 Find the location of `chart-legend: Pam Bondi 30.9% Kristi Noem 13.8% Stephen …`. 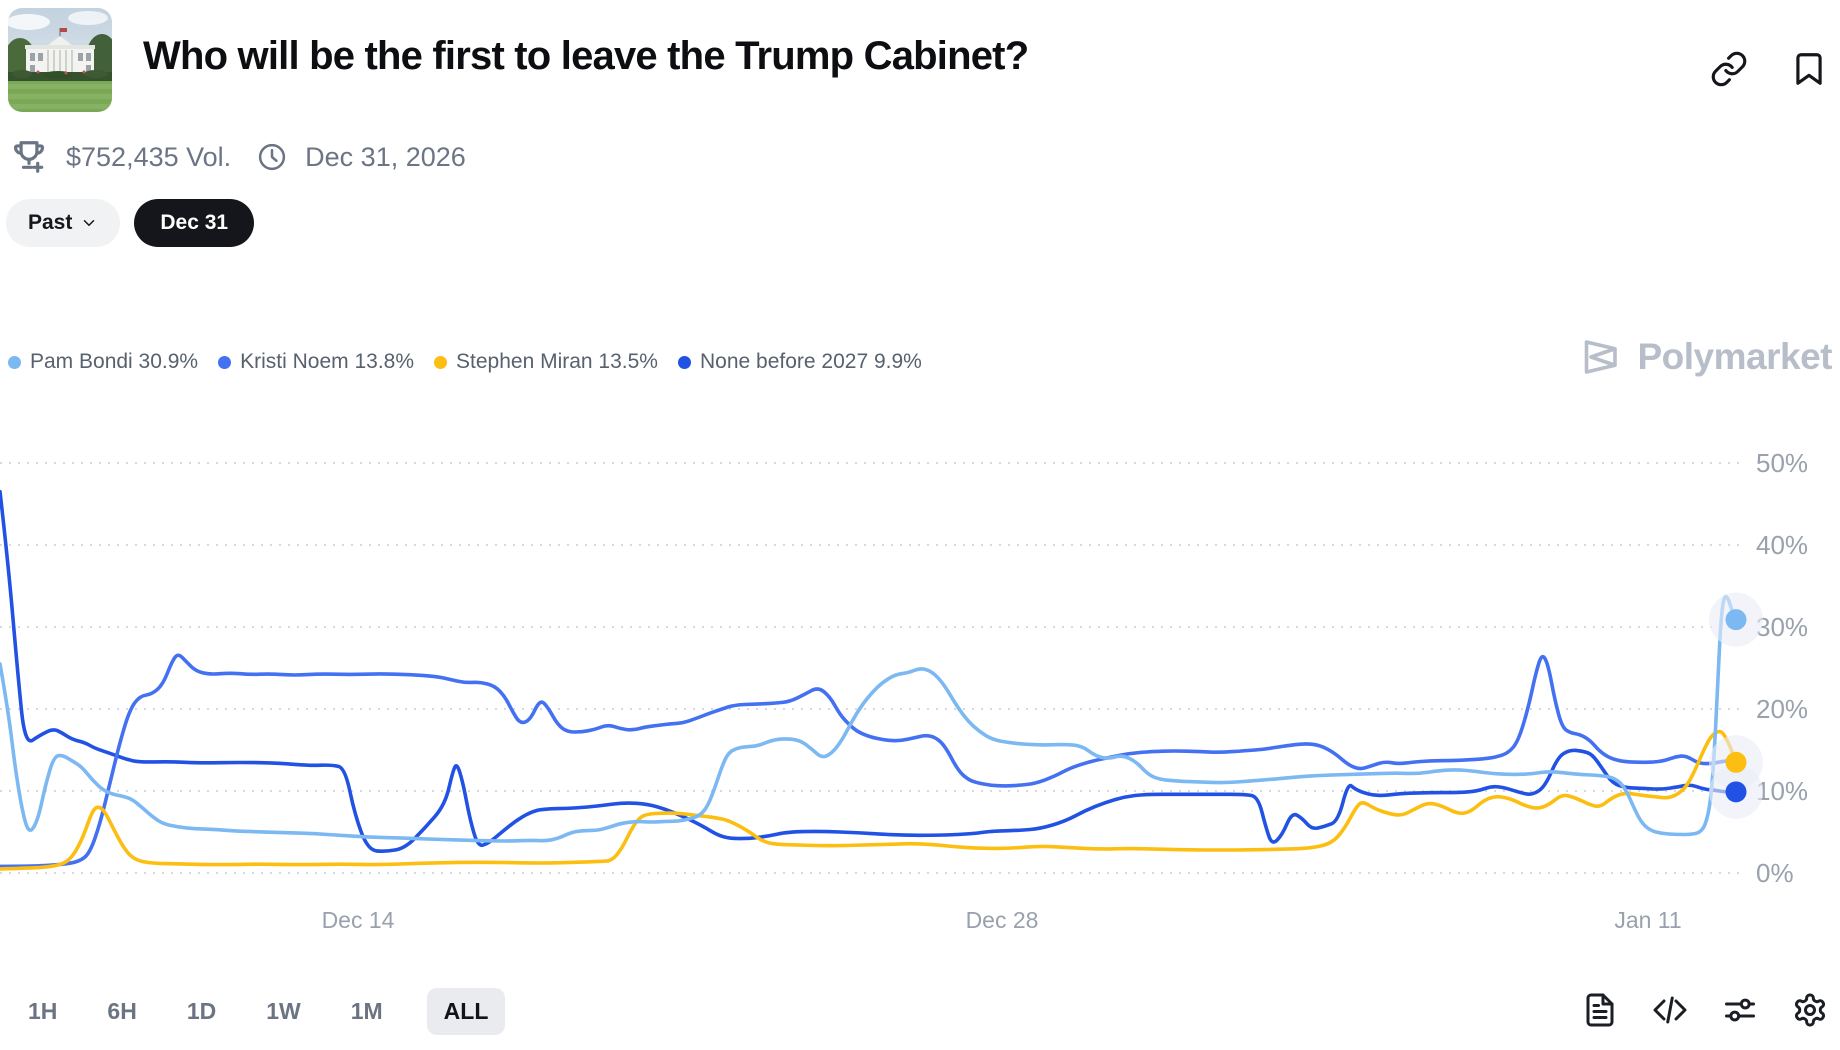

chart-legend: Pam Bondi 30.9% Kristi Noem 13.8% Stephen … is located at coordinates (465, 362).